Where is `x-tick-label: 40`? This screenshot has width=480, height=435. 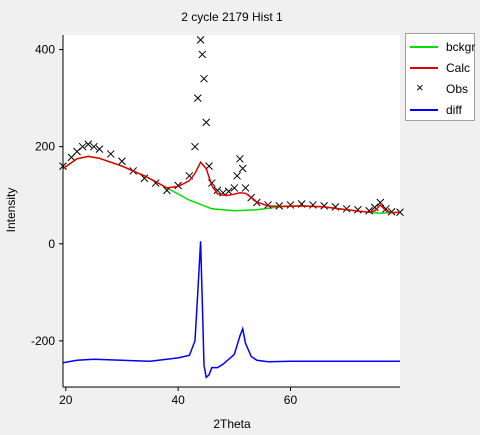 x-tick-label: 40 is located at coordinates (178, 400).